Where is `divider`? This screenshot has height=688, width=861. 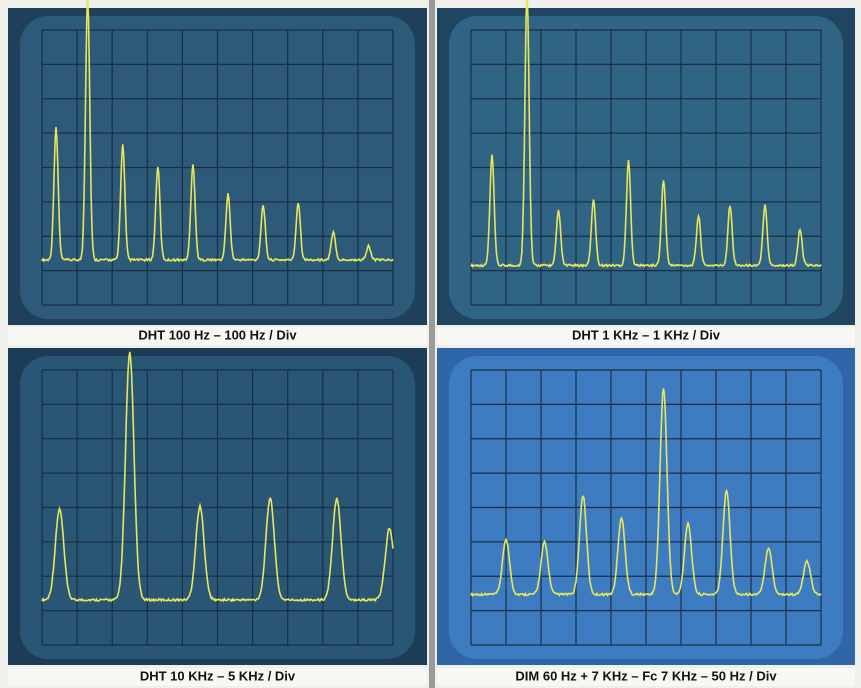 divider is located at coordinates (432, 344).